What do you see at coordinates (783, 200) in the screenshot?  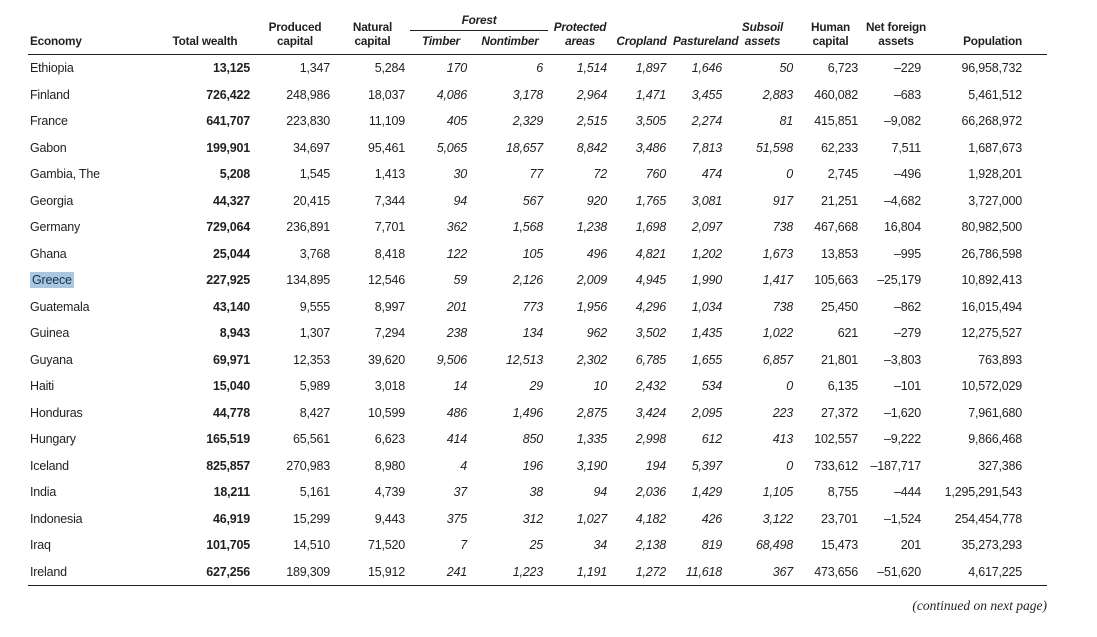 I see `value-cell: 917` at bounding box center [783, 200].